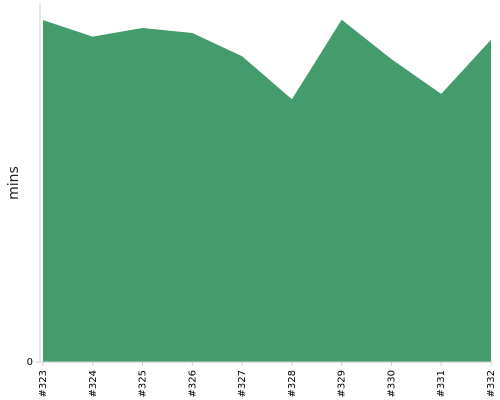 The image size is (500, 400). I want to click on x-tick-label: #324, so click(93, 383).